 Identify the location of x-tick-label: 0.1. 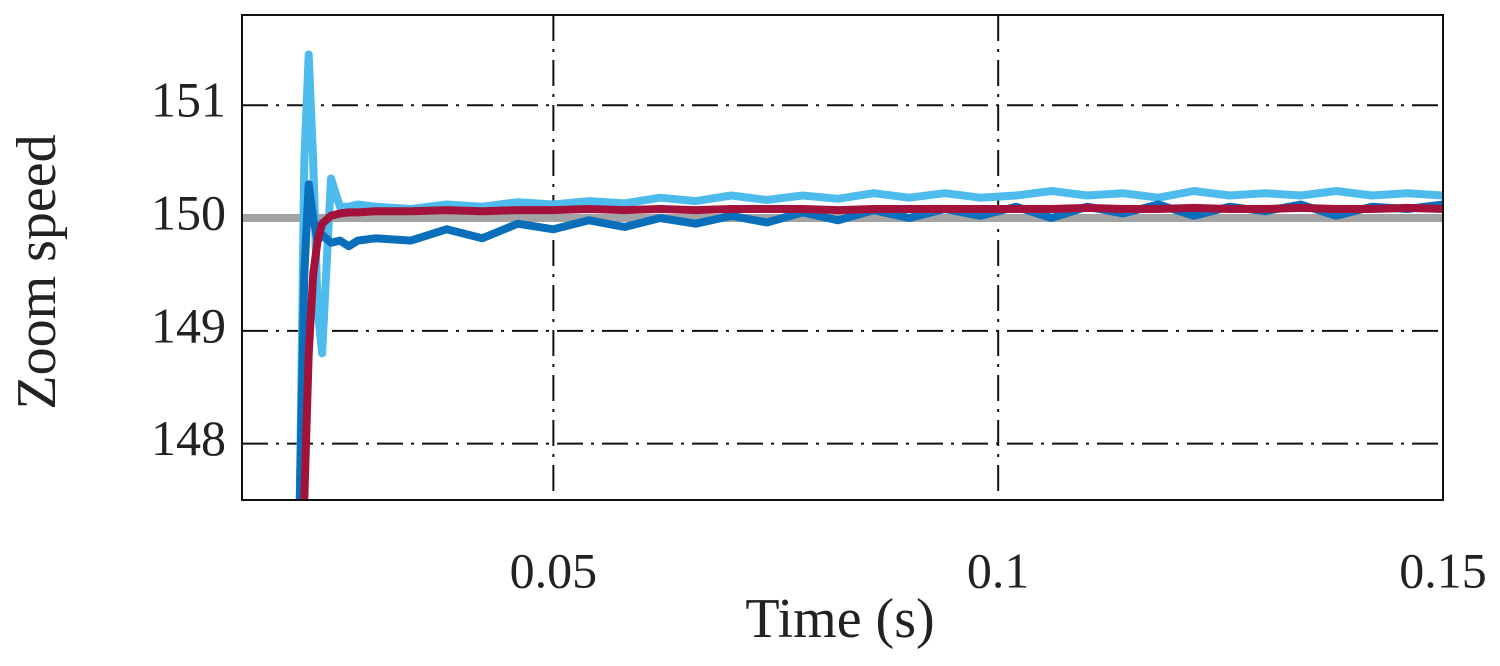
(998, 570).